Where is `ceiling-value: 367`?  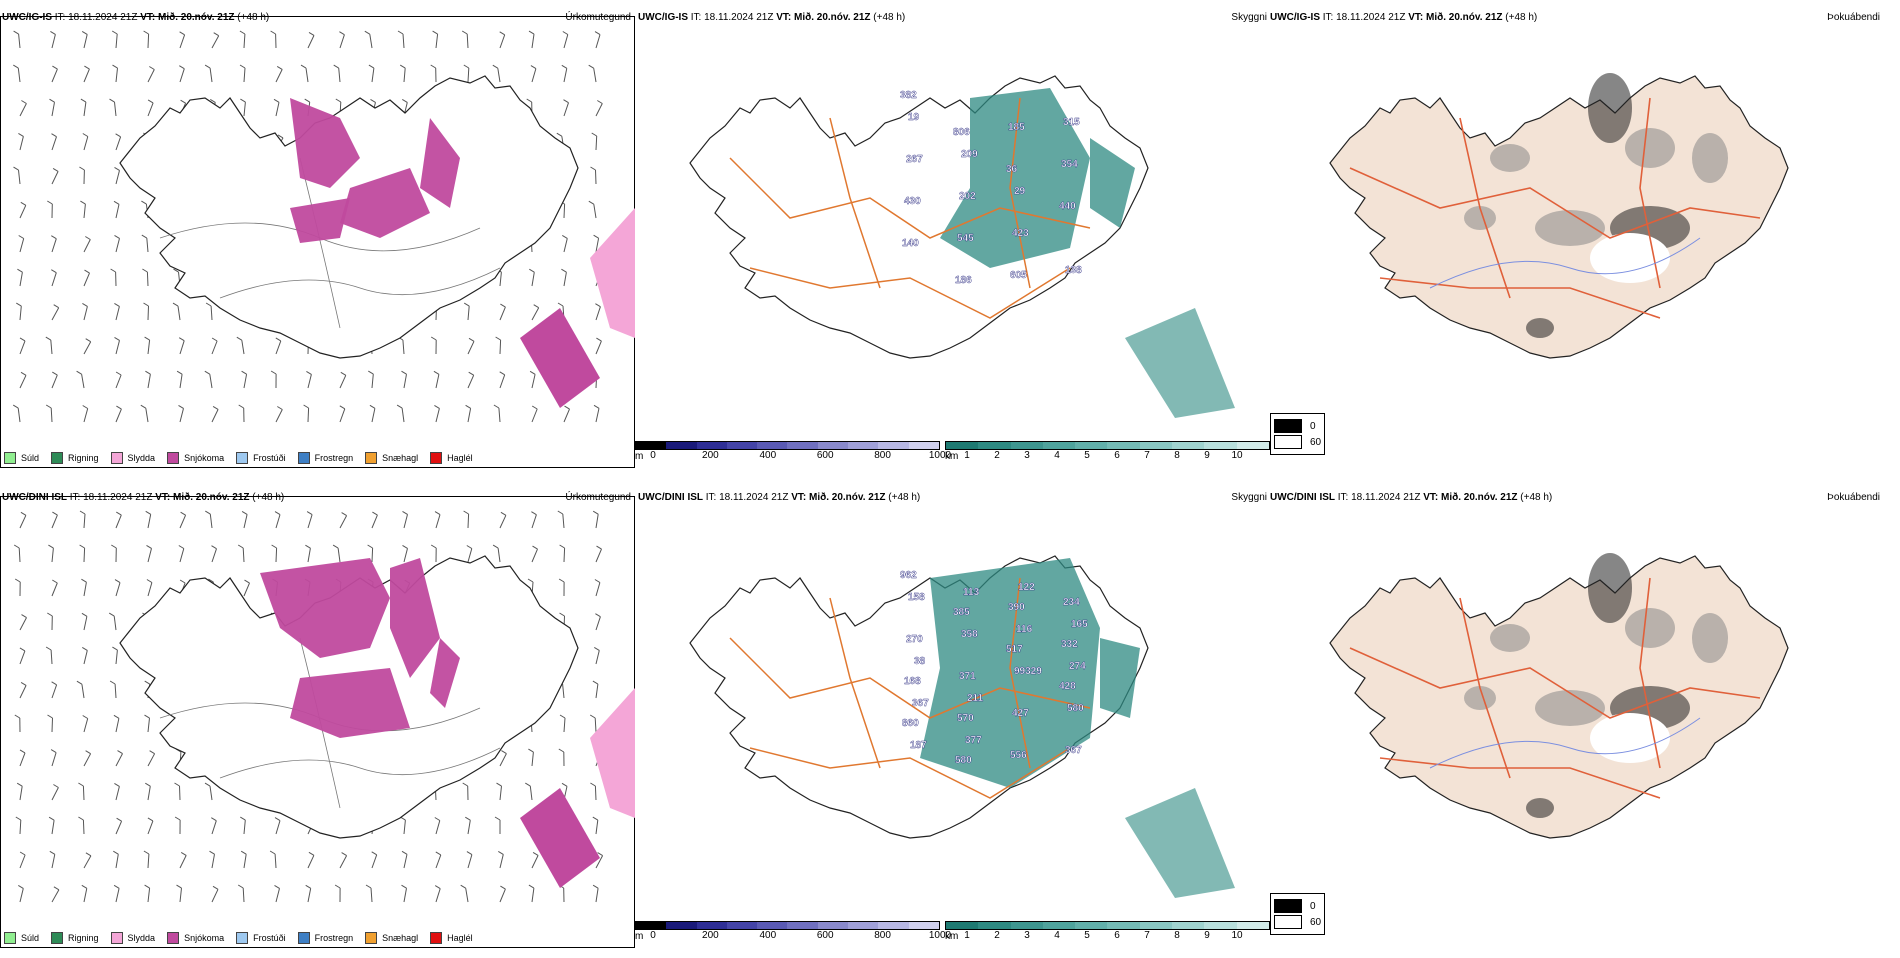
ceiling-value: 367 is located at coordinates (920, 703).